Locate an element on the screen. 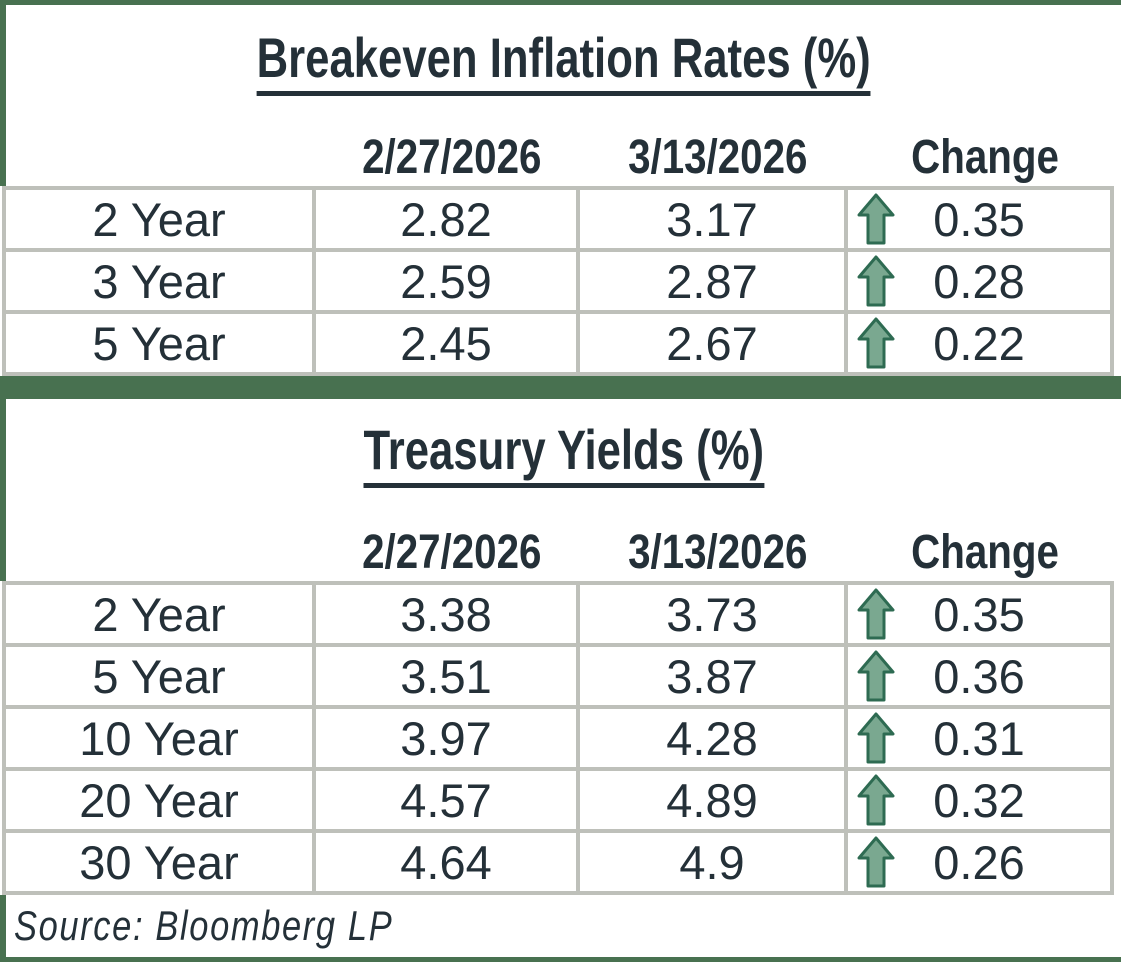 The height and width of the screenshot is (966, 1121). change-cell: 0.22 is located at coordinates (979, 343).